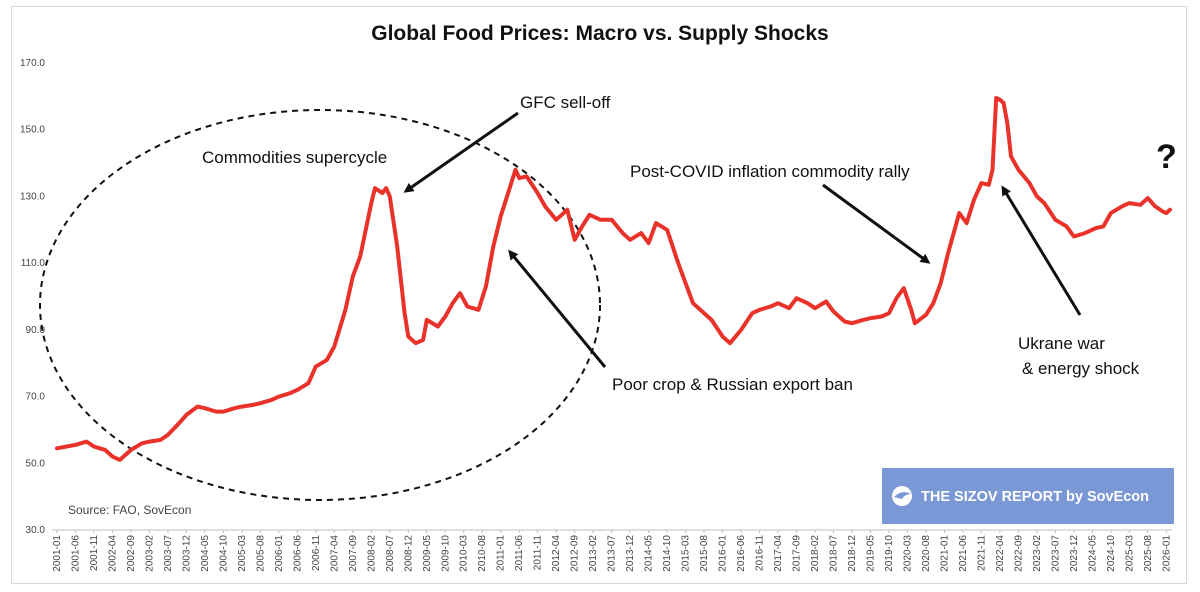  What do you see at coordinates (32, 297) in the screenshot?
I see `y-axis: 30.0 50.0 70.0 90.0 110.0 130.0 150.0 170.0` at bounding box center [32, 297].